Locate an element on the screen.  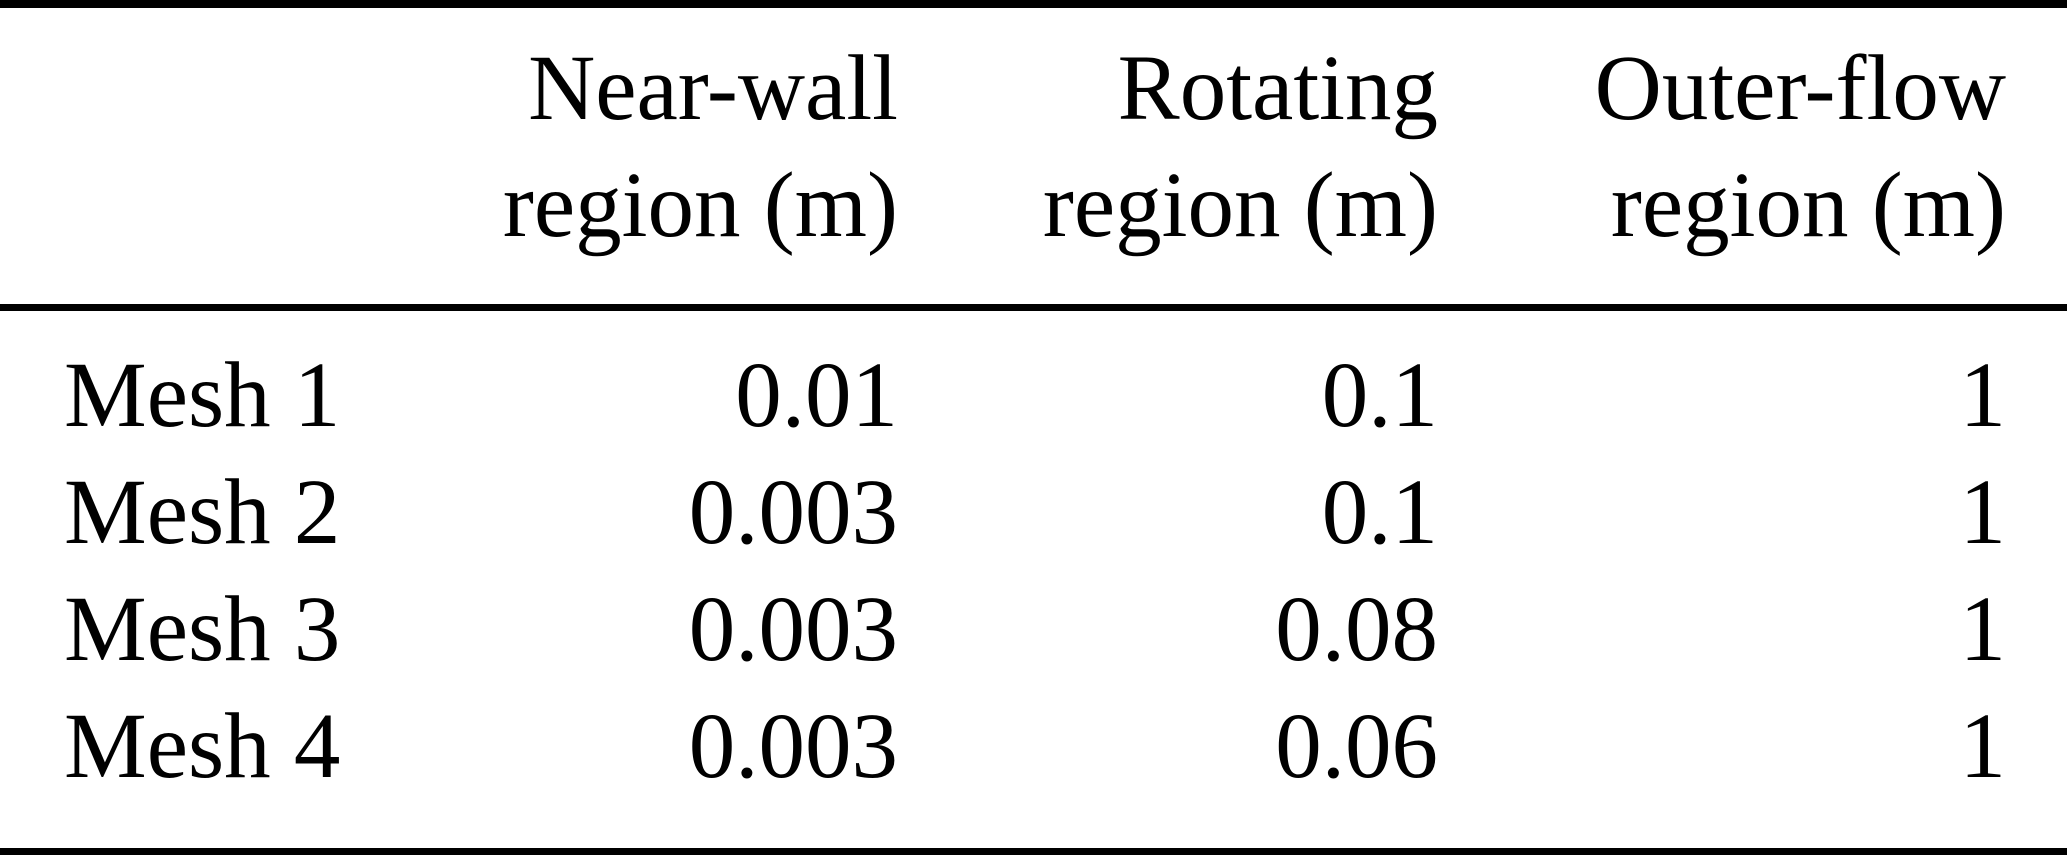
table-row-mesh-2: Mesh 2 0.003 0.1 1 is located at coordinates (1033, 512).